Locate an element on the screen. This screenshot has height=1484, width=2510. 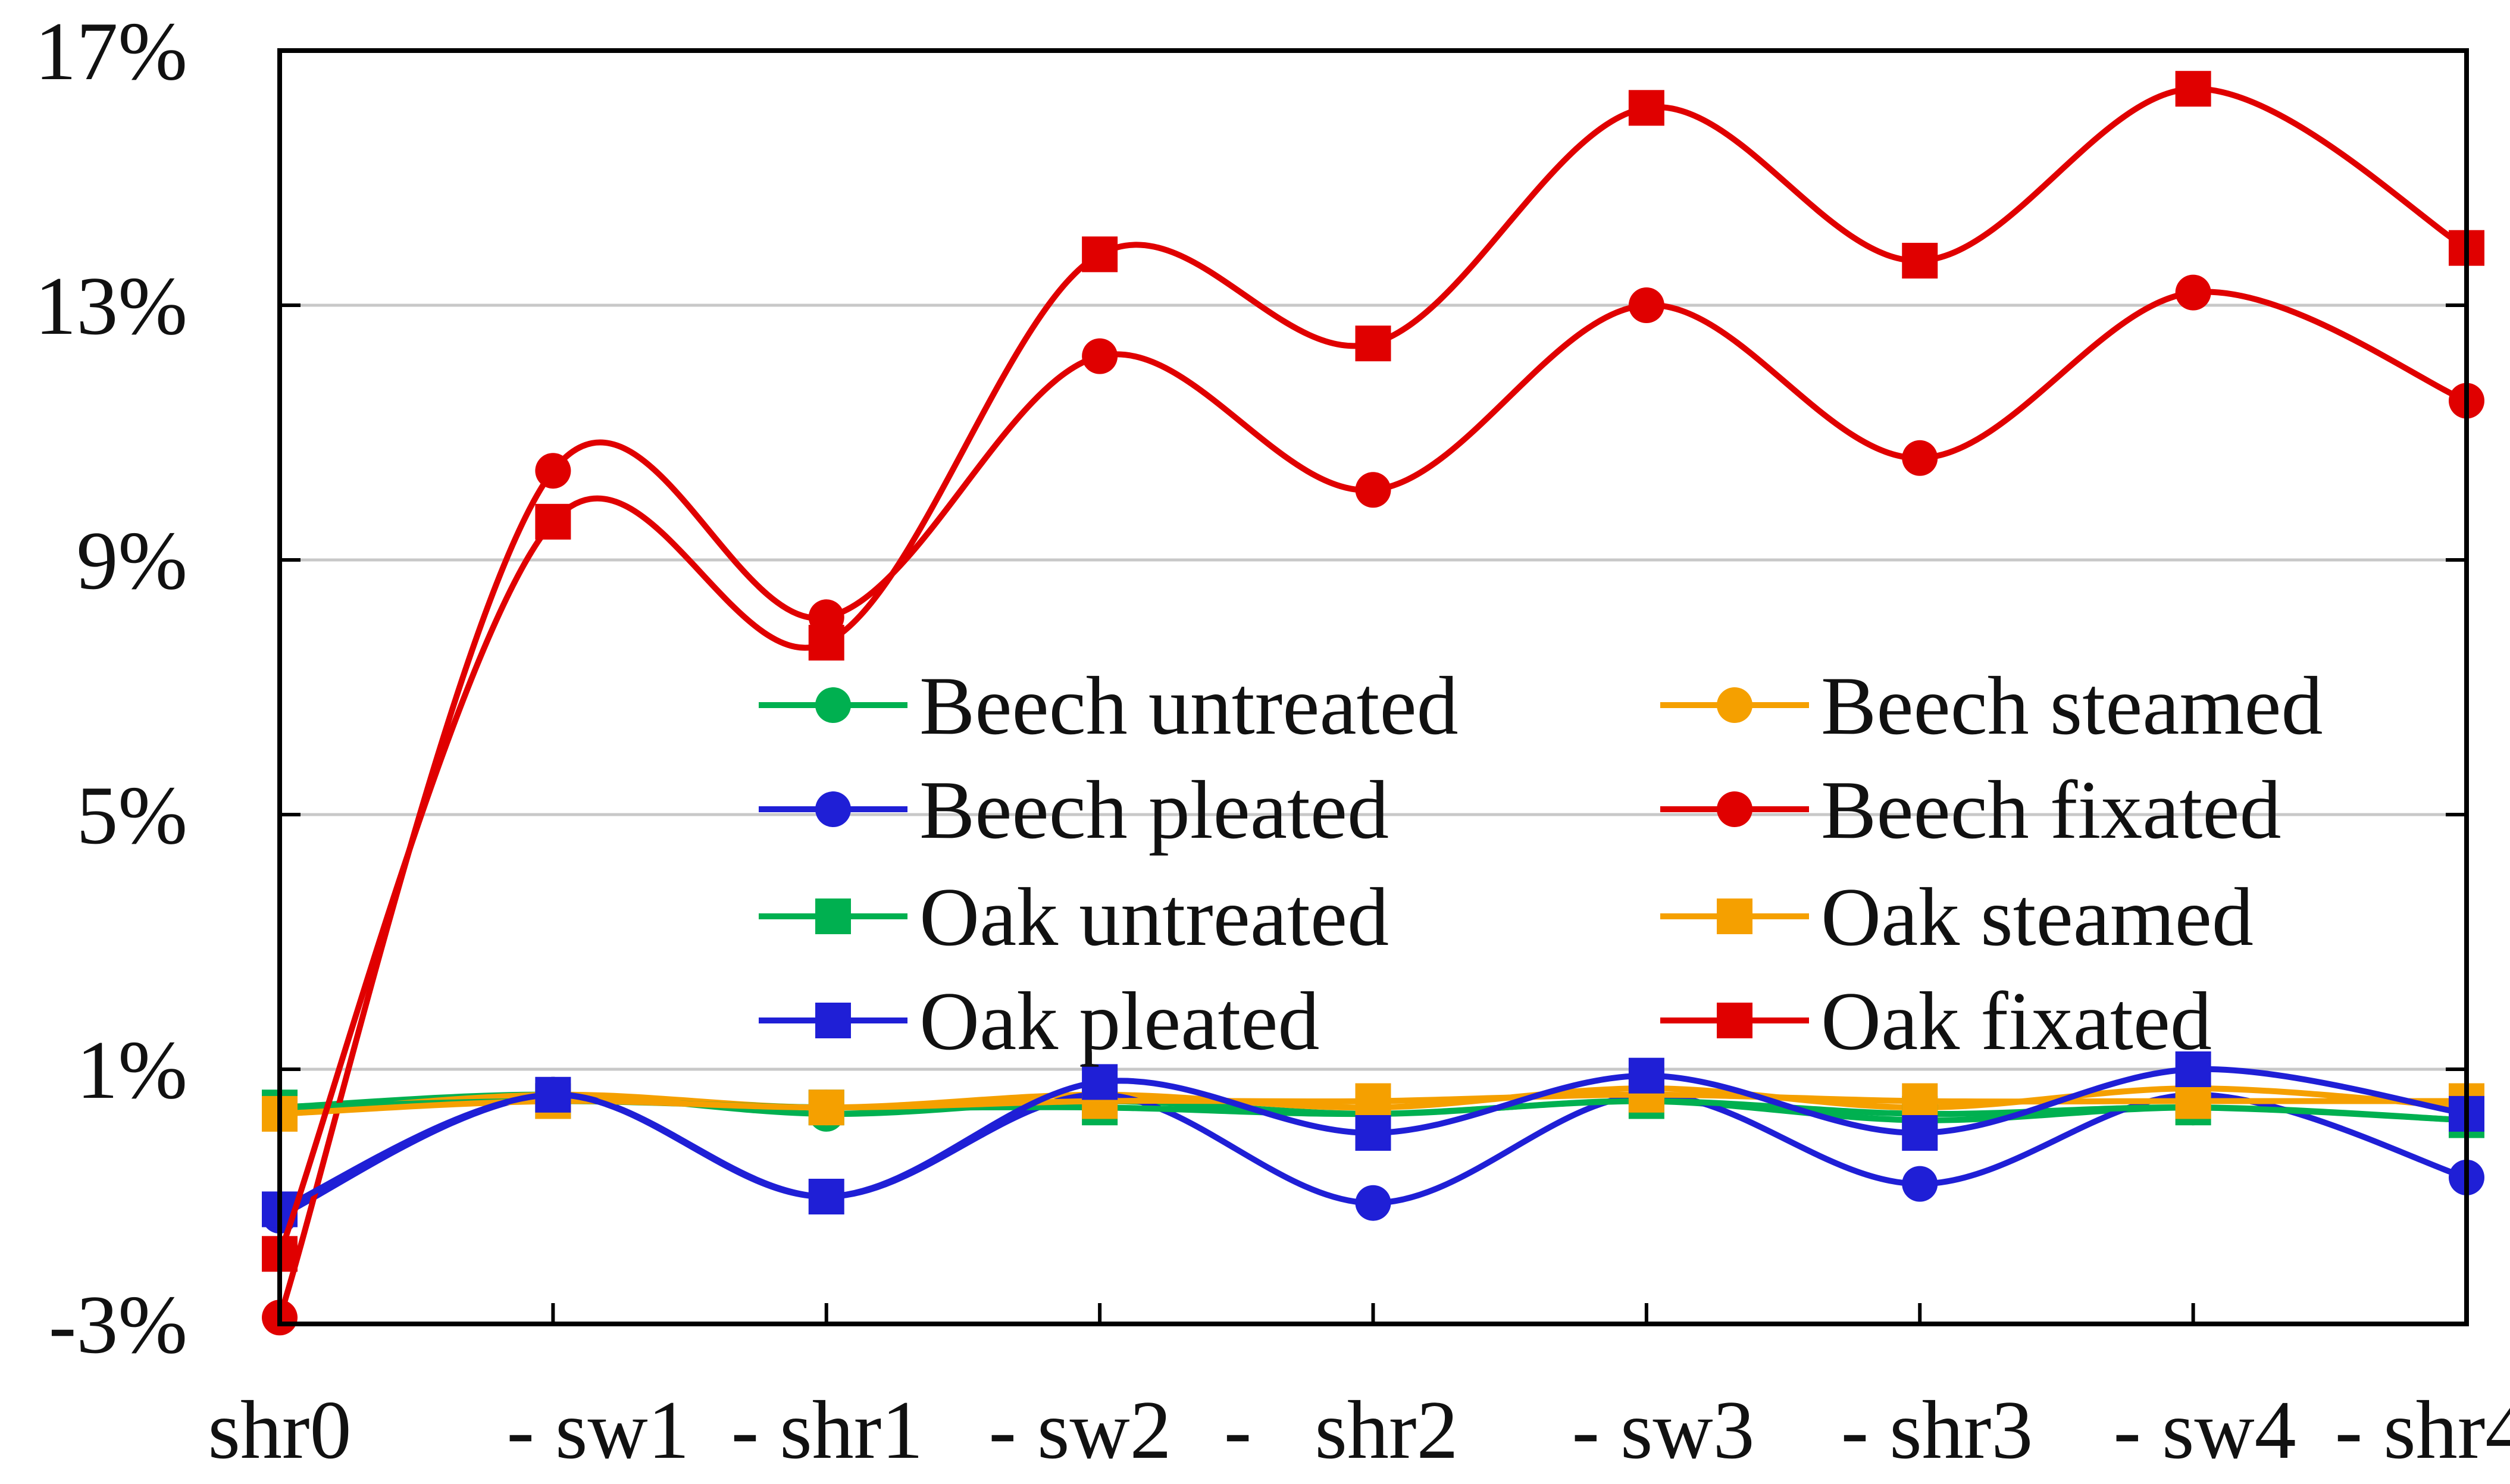
legend-label: Beech steamed is located at coordinates (2072, 706).